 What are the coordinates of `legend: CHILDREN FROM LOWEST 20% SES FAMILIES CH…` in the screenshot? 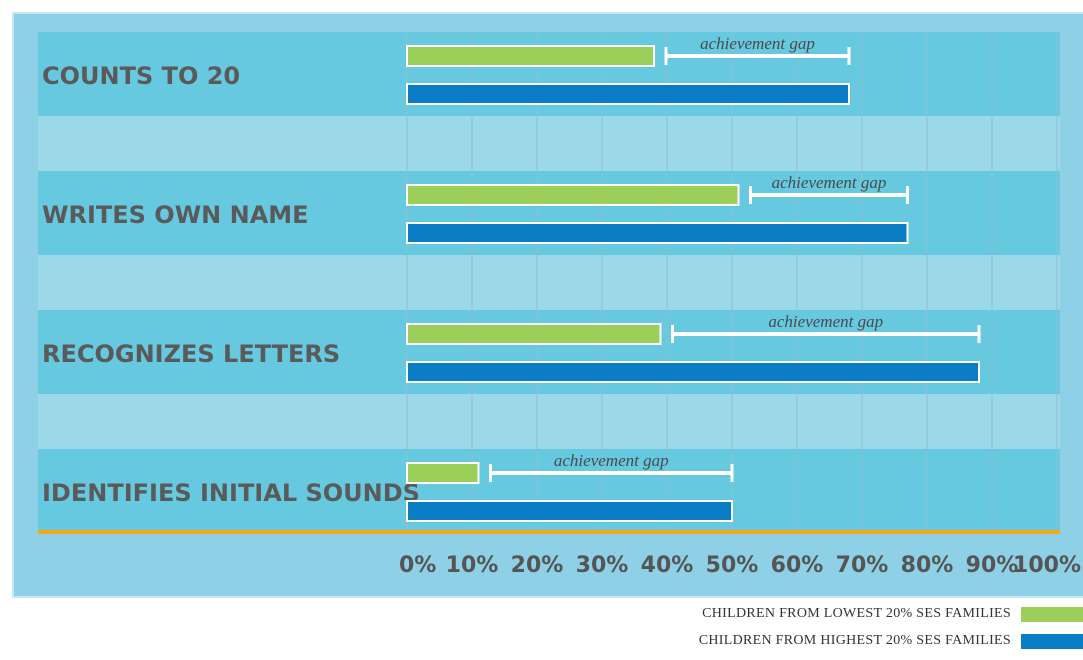 It's located at (803, 633).